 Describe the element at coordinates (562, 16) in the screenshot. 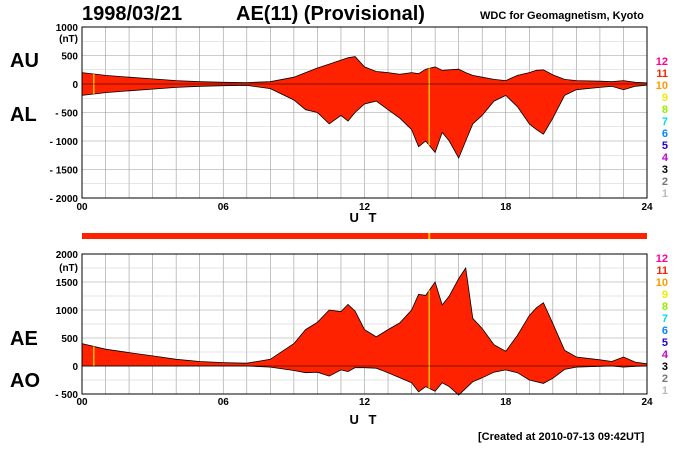

I see `organization-label: WDC for Geomagnetism, Kyoto` at that location.